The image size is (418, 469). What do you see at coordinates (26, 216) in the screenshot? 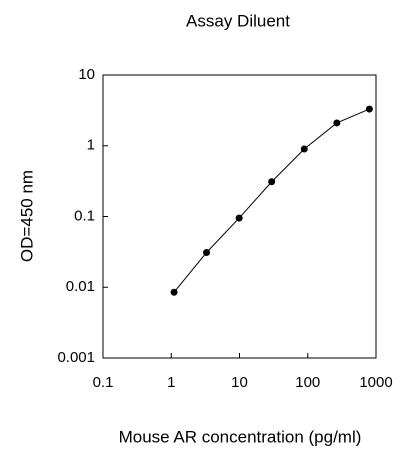
I see `y-axis-label: OD=450 nm` at bounding box center [26, 216].